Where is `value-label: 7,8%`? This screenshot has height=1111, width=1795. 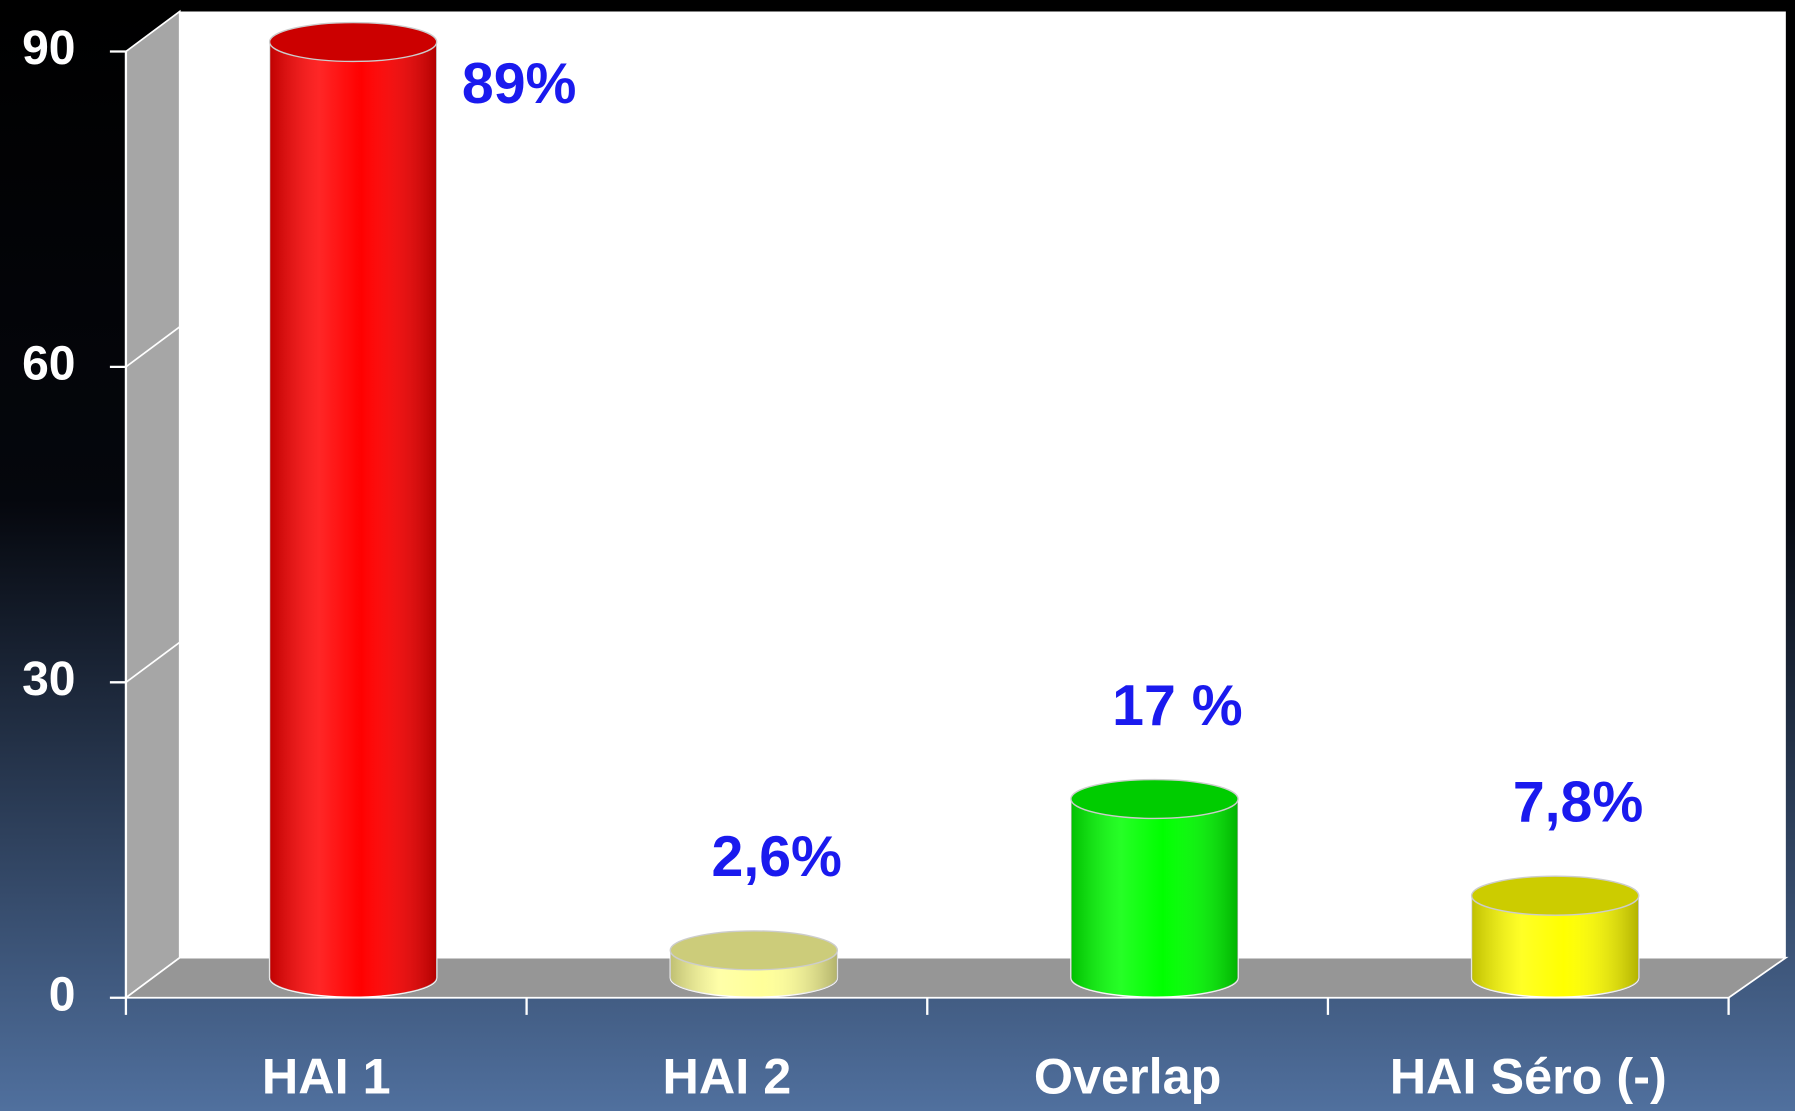
value-label: 7,8% is located at coordinates (1578, 803).